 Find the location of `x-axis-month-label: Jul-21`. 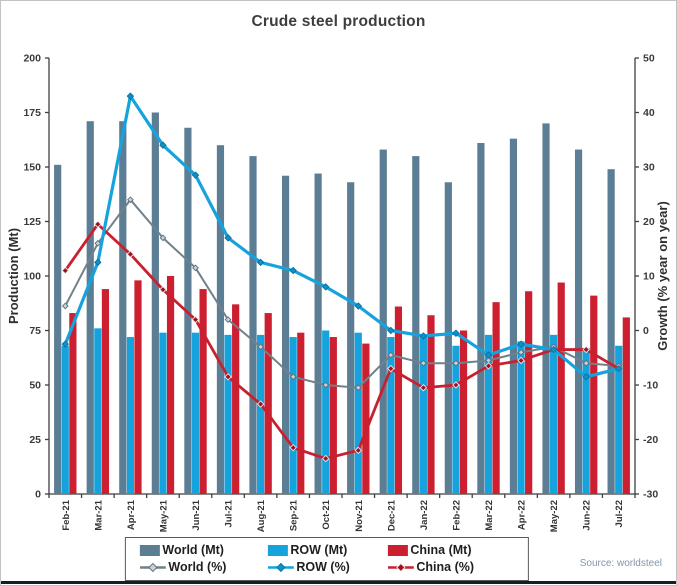

x-axis-month-label: Jul-21 is located at coordinates (229, 513).